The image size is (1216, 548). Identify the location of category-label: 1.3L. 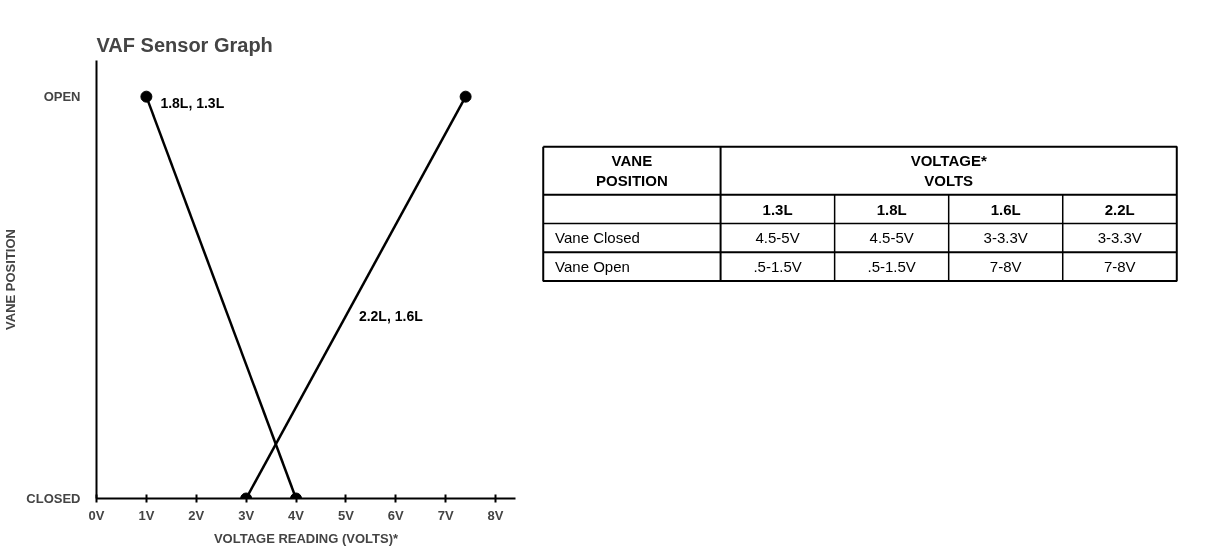
(777, 209).